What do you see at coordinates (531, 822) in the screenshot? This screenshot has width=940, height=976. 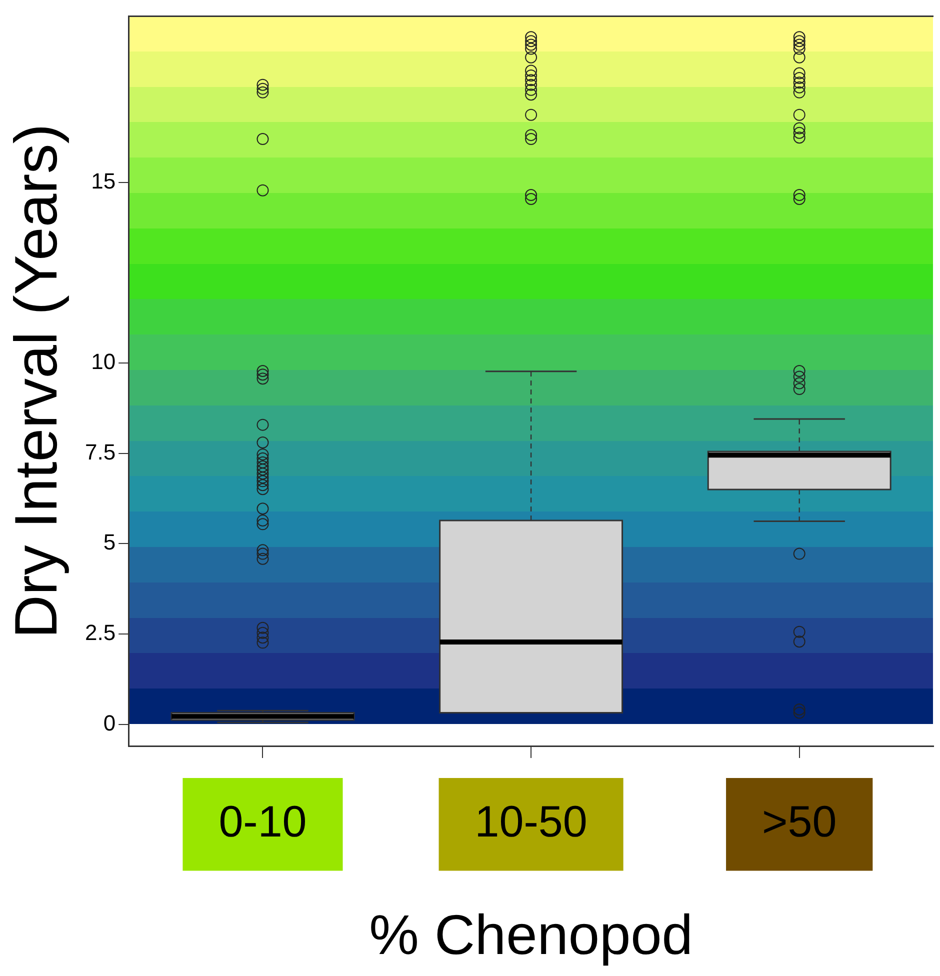 I see `x-tick-label: 10-50` at bounding box center [531, 822].